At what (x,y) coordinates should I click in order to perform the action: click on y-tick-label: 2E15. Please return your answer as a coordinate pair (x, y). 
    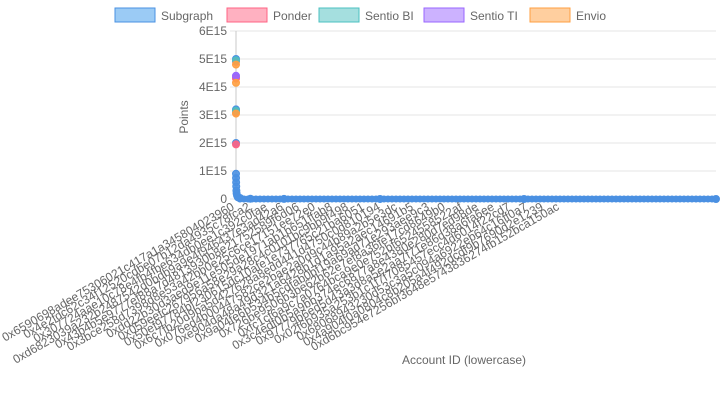
    Looking at the image, I should click on (213, 143).